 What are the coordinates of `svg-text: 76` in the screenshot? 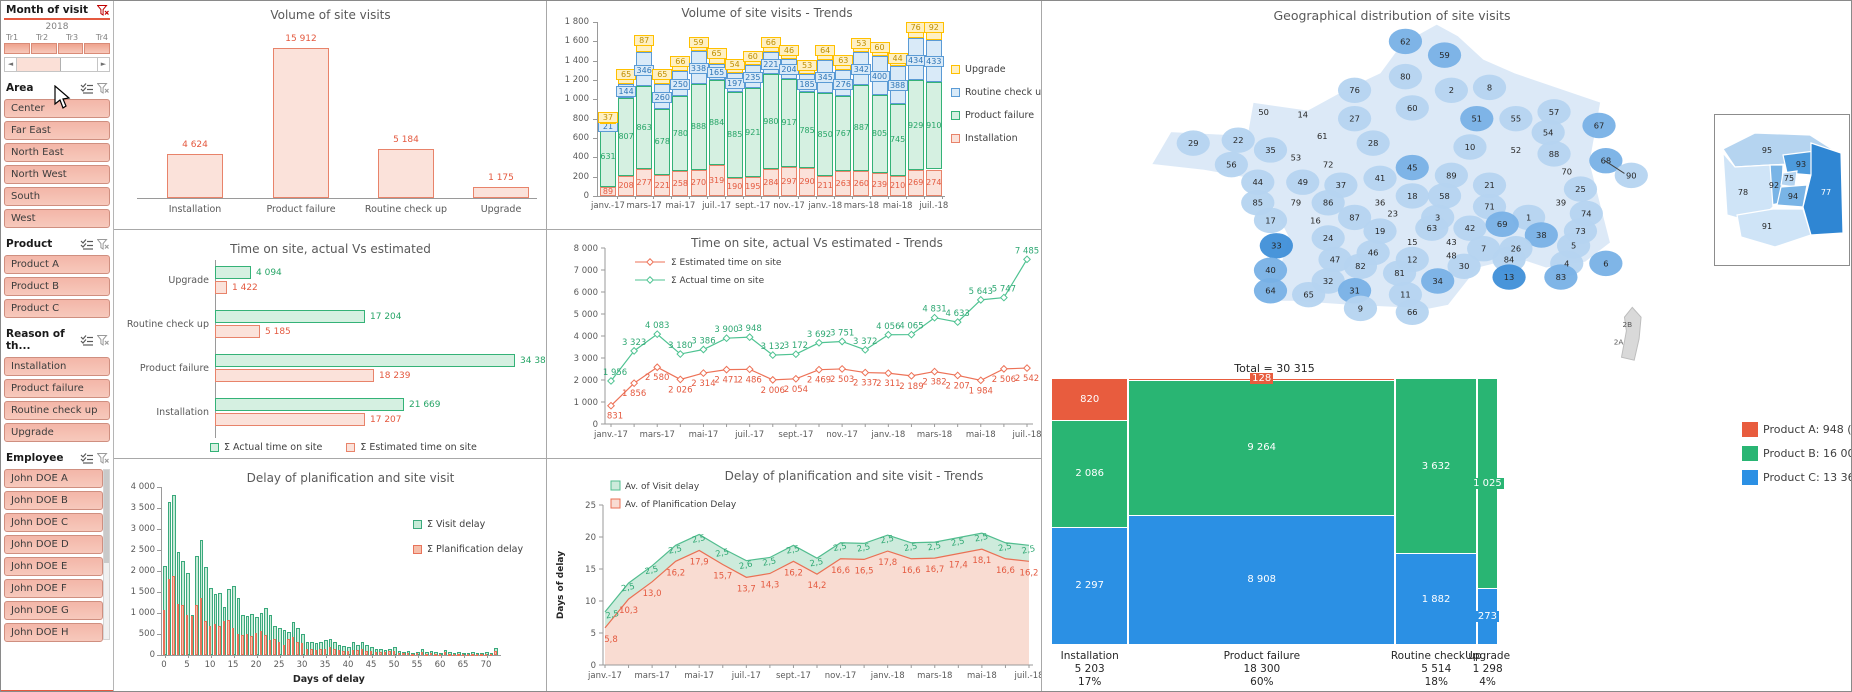 It's located at (1354, 90).